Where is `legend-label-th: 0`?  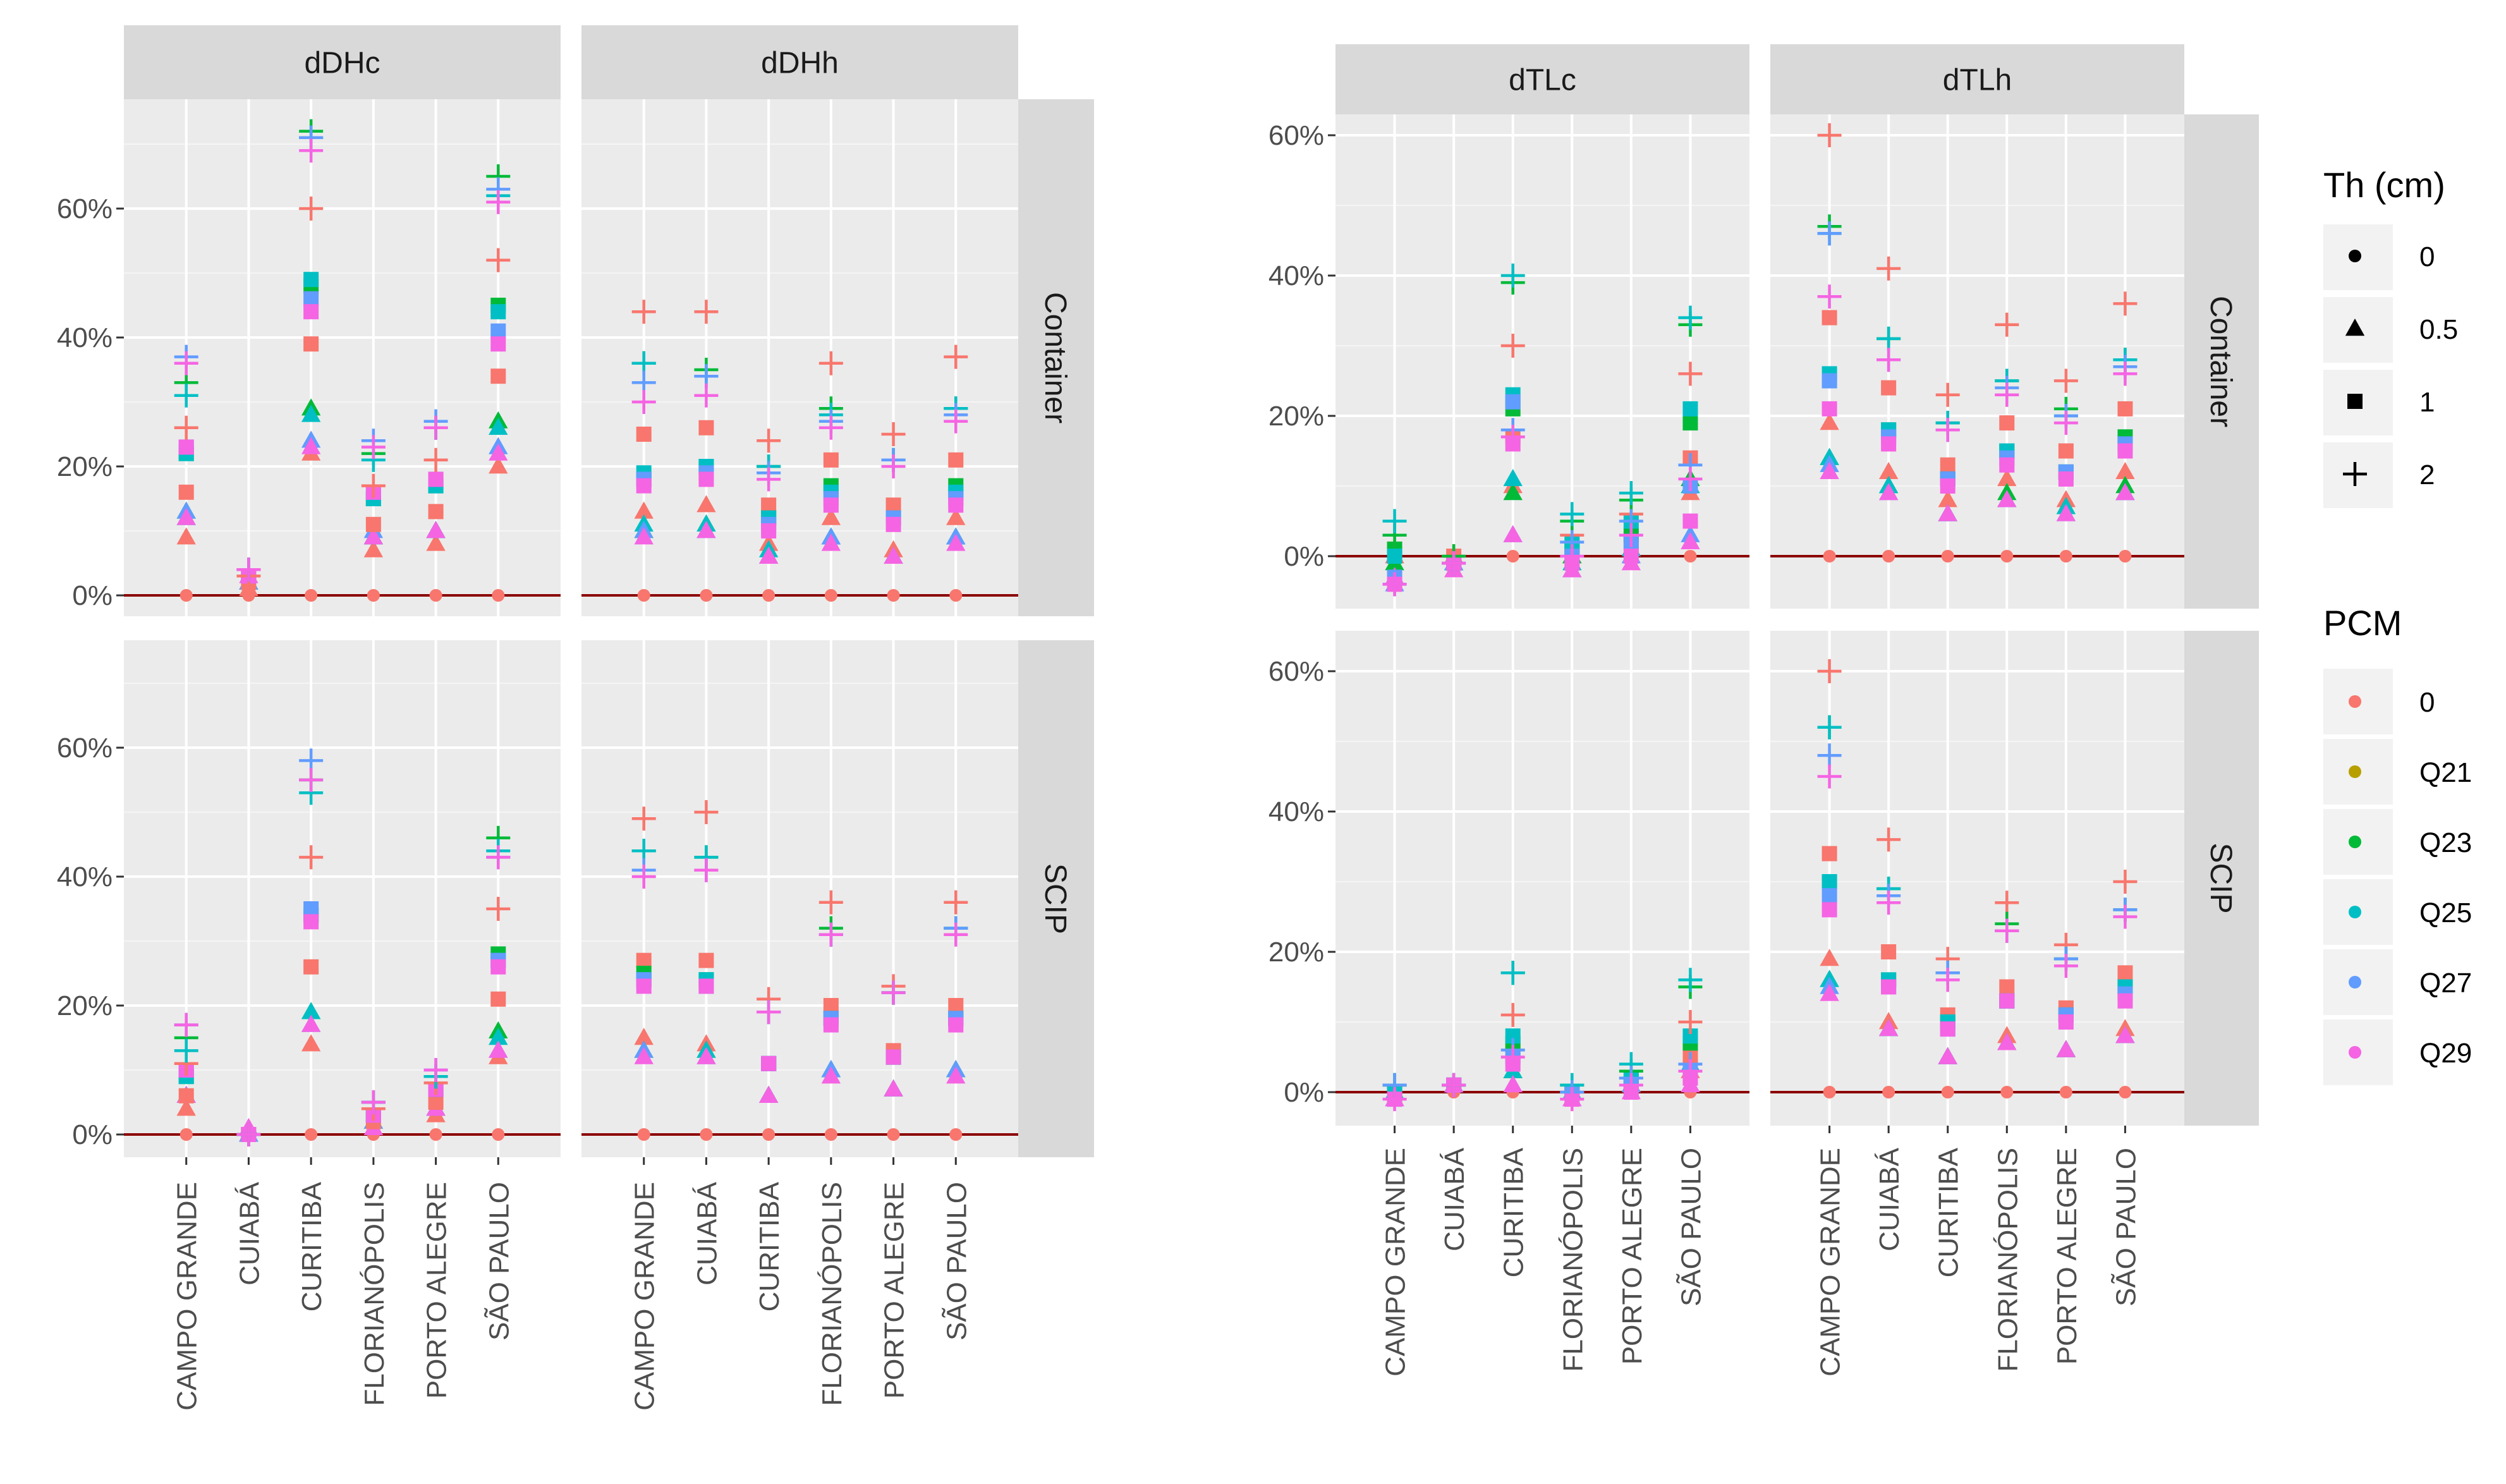
legend-label-th: 0 is located at coordinates (2427, 256).